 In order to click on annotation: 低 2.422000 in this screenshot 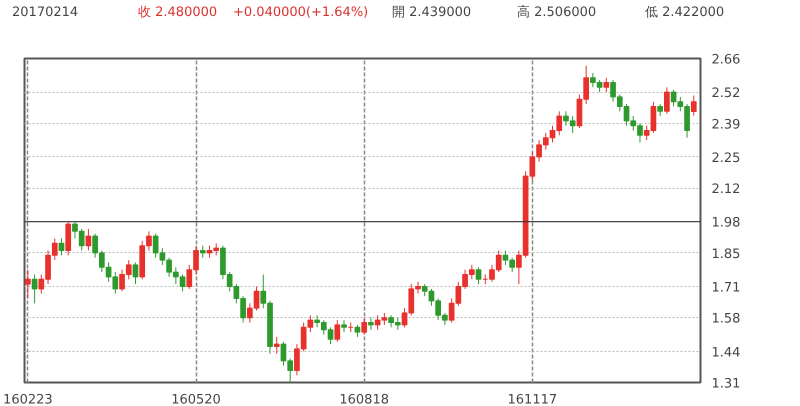, I will do `click(684, 13)`.